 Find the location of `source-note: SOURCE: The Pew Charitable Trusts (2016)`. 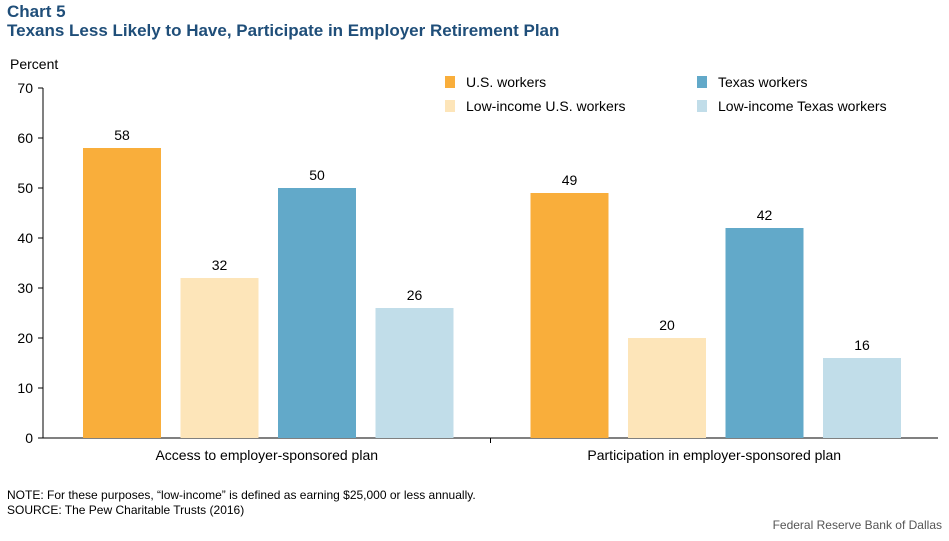

source-note: SOURCE: The Pew Charitable Trusts (2016) is located at coordinates (126, 510).